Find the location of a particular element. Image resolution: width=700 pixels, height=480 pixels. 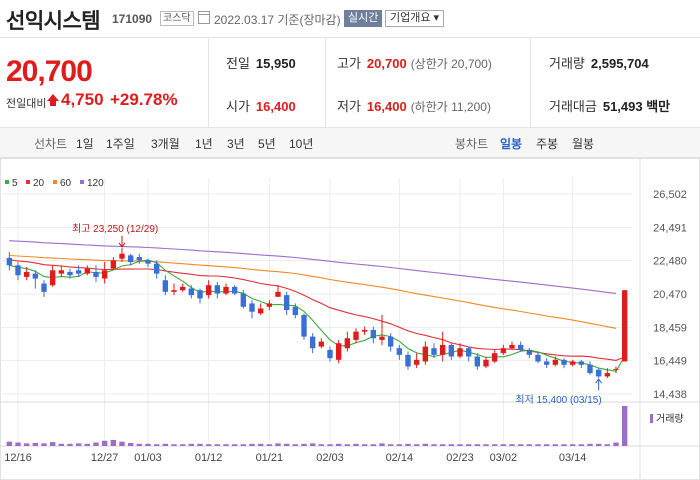

current-price: 20,700 is located at coordinates (49, 71).